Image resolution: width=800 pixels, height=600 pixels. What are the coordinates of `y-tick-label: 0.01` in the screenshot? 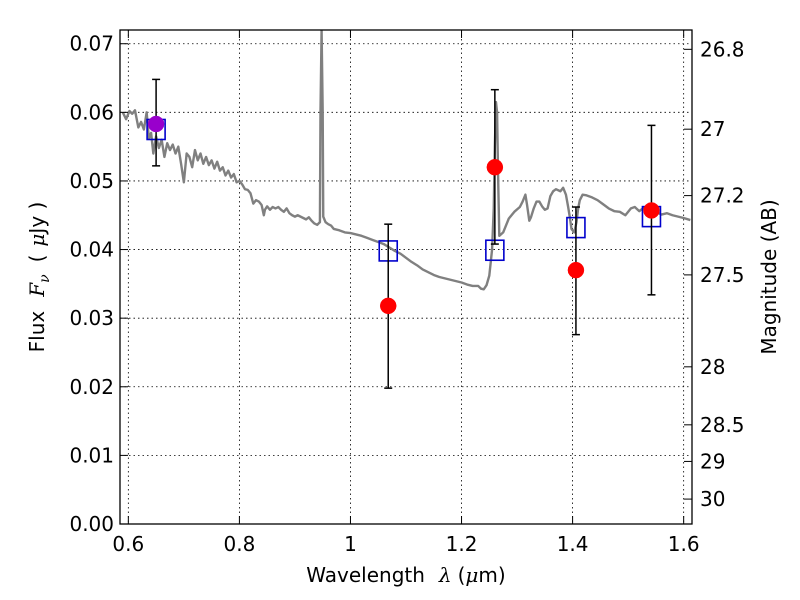 It's located at (91, 455).